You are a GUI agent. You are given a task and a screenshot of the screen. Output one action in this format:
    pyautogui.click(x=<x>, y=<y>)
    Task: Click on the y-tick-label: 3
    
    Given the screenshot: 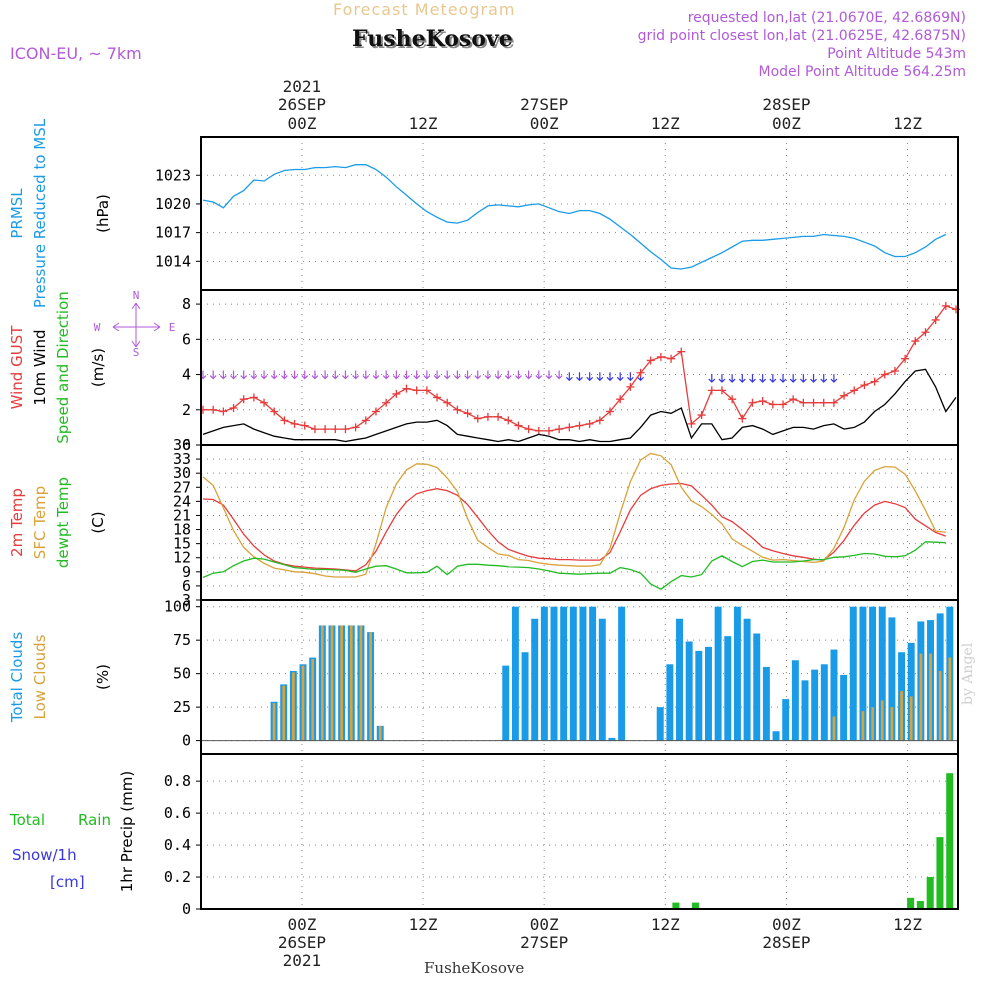 What is the action you would take?
    pyautogui.click(x=186, y=600)
    